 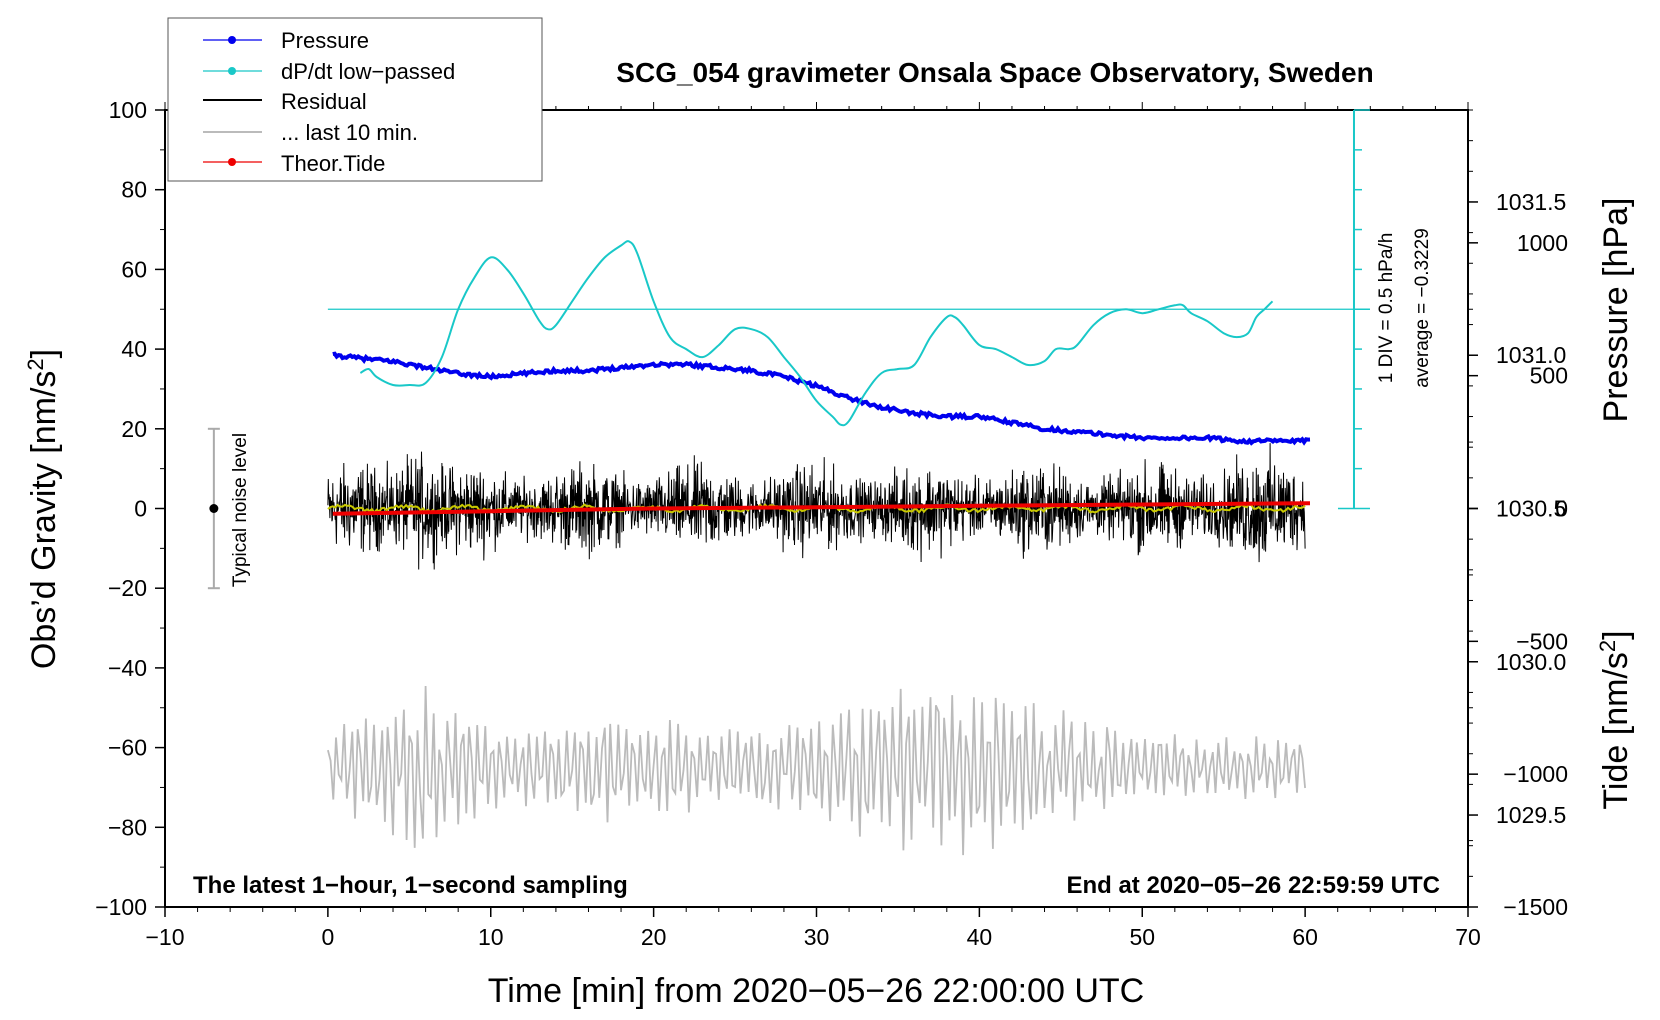 What do you see at coordinates (1253, 885) in the screenshot?
I see `end-time-note: End at 2020−05−26 22:59:59 UTC` at bounding box center [1253, 885].